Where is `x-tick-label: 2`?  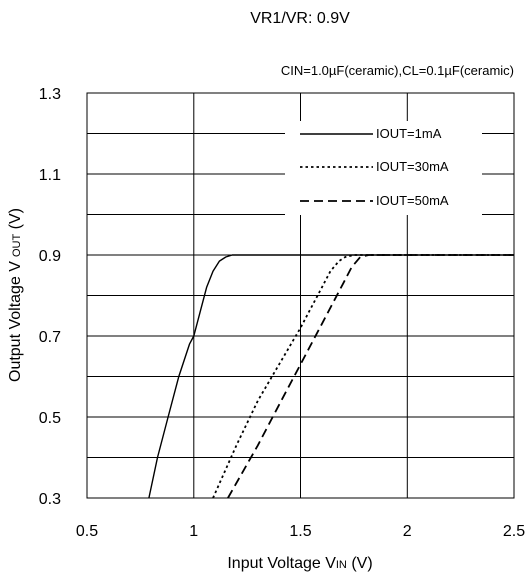 x-tick-label: 2 is located at coordinates (407, 531).